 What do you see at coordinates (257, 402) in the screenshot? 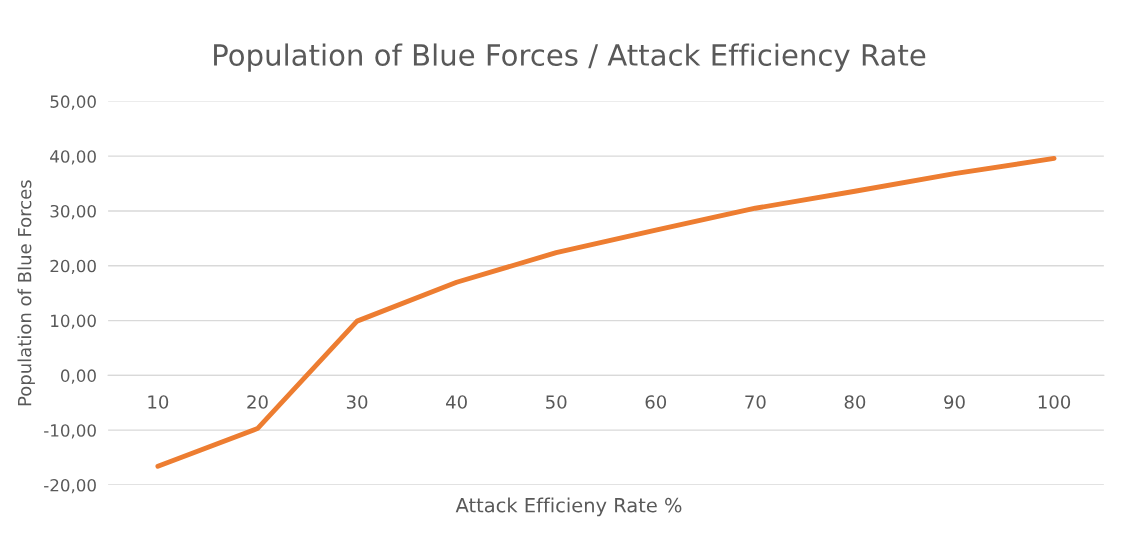
I see `x-tick-label: 20` at bounding box center [257, 402].